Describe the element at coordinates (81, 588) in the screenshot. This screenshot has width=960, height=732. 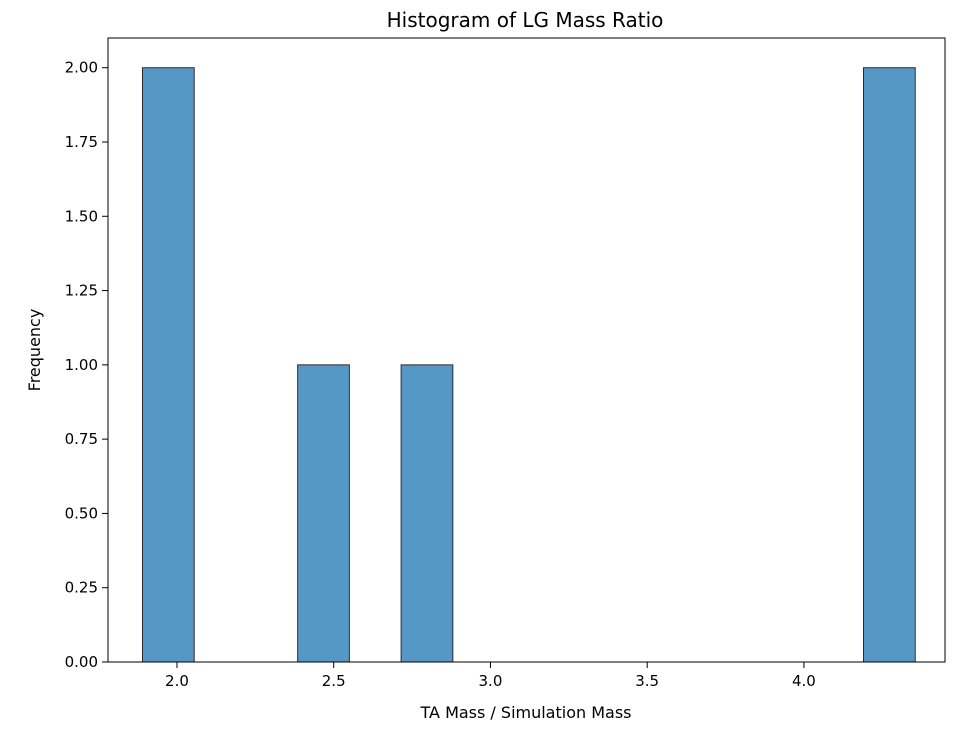
I see `y-tick-label: 0.25` at that location.